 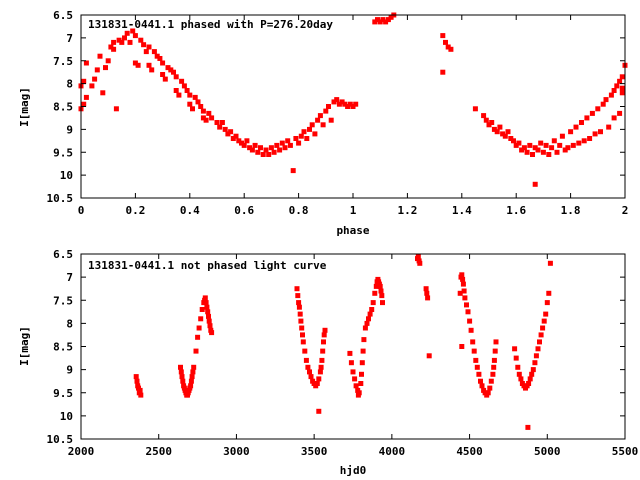 I want to click on phased-x-tick-label: 0.2, so click(x=135, y=210).